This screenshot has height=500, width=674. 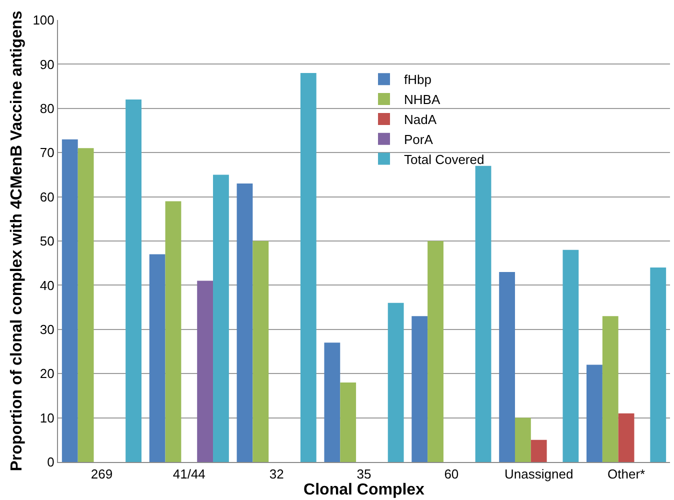 I want to click on x-tick-label: 60, so click(x=451, y=474).